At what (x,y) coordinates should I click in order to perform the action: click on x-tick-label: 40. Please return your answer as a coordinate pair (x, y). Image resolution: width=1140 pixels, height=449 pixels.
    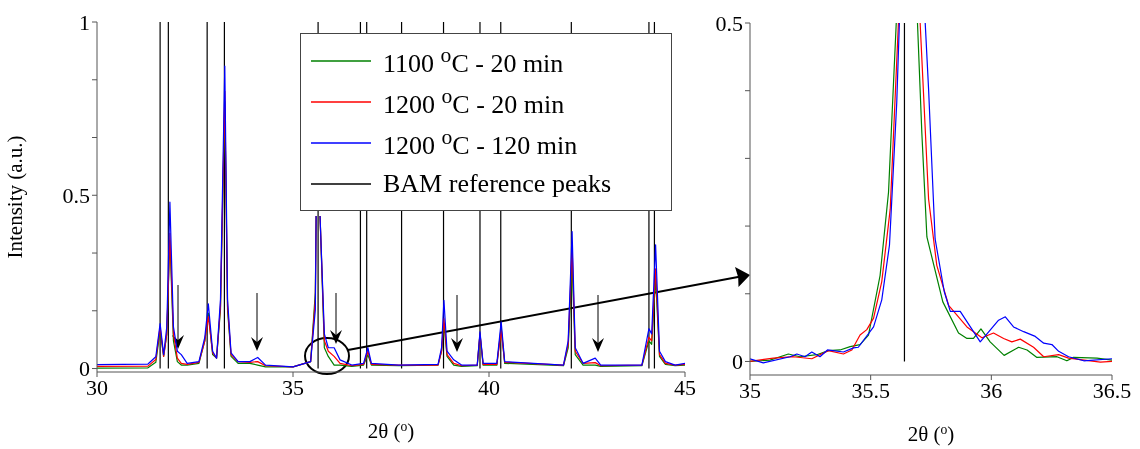
    Looking at the image, I should click on (489, 387).